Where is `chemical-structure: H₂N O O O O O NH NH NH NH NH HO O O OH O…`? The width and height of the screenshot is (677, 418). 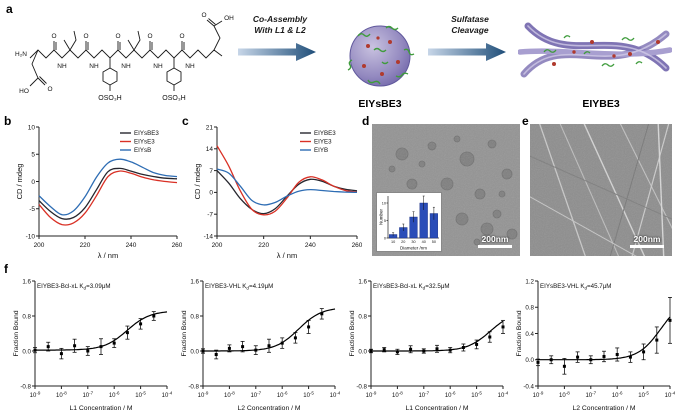
chemical-structure: H₂N O O O O O NH NH NH NH NH HO O O OH O… is located at coordinates (124, 57).